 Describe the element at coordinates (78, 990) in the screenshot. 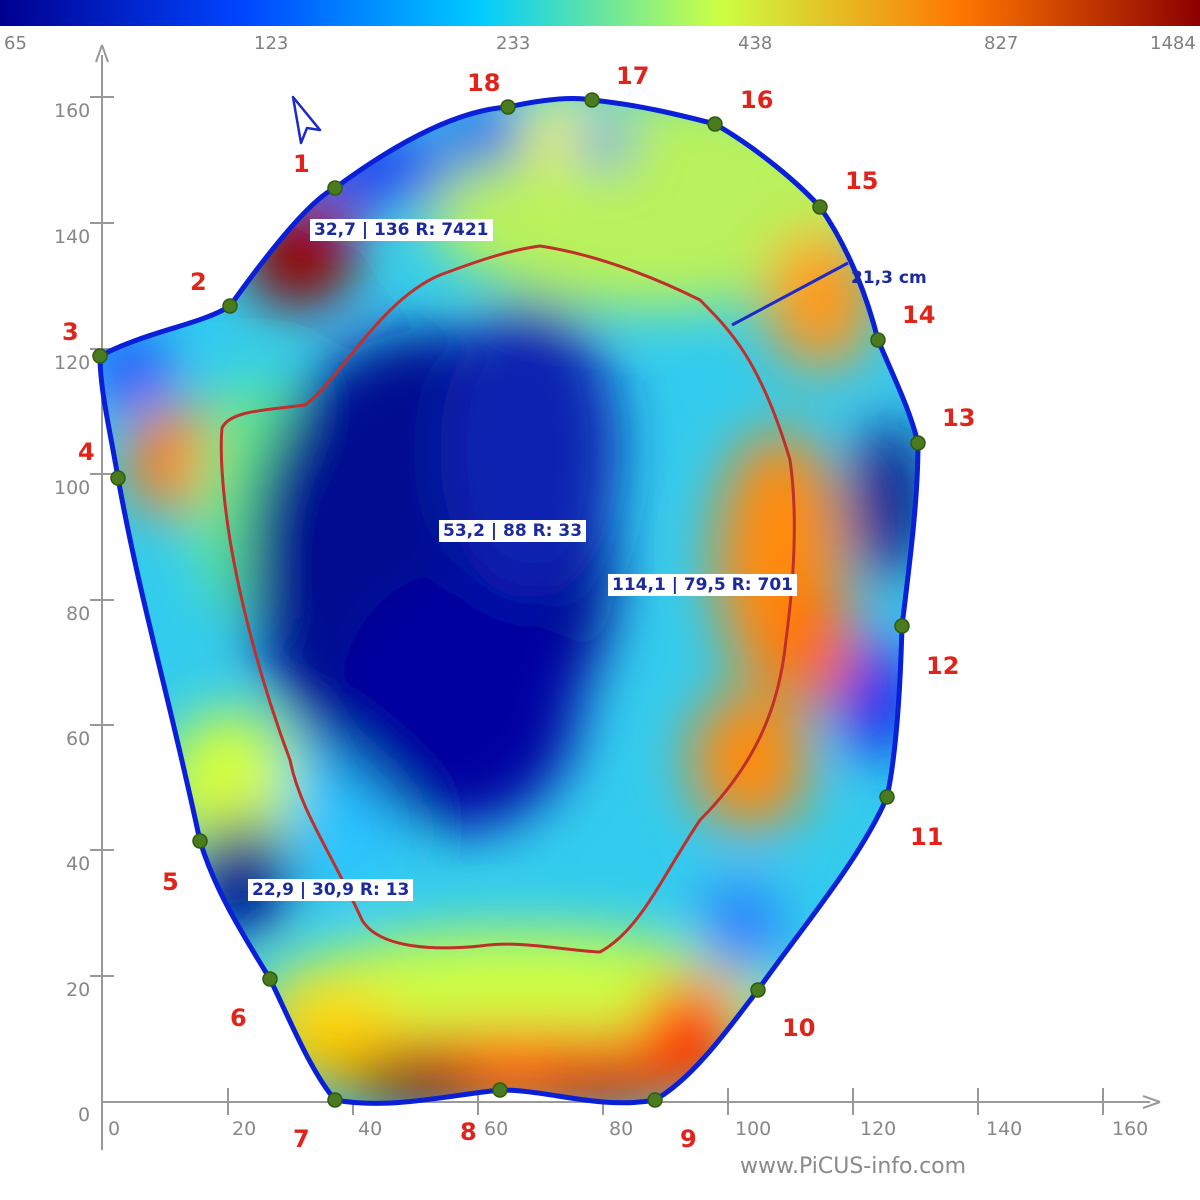

I see `y-tick-label: 20` at that location.